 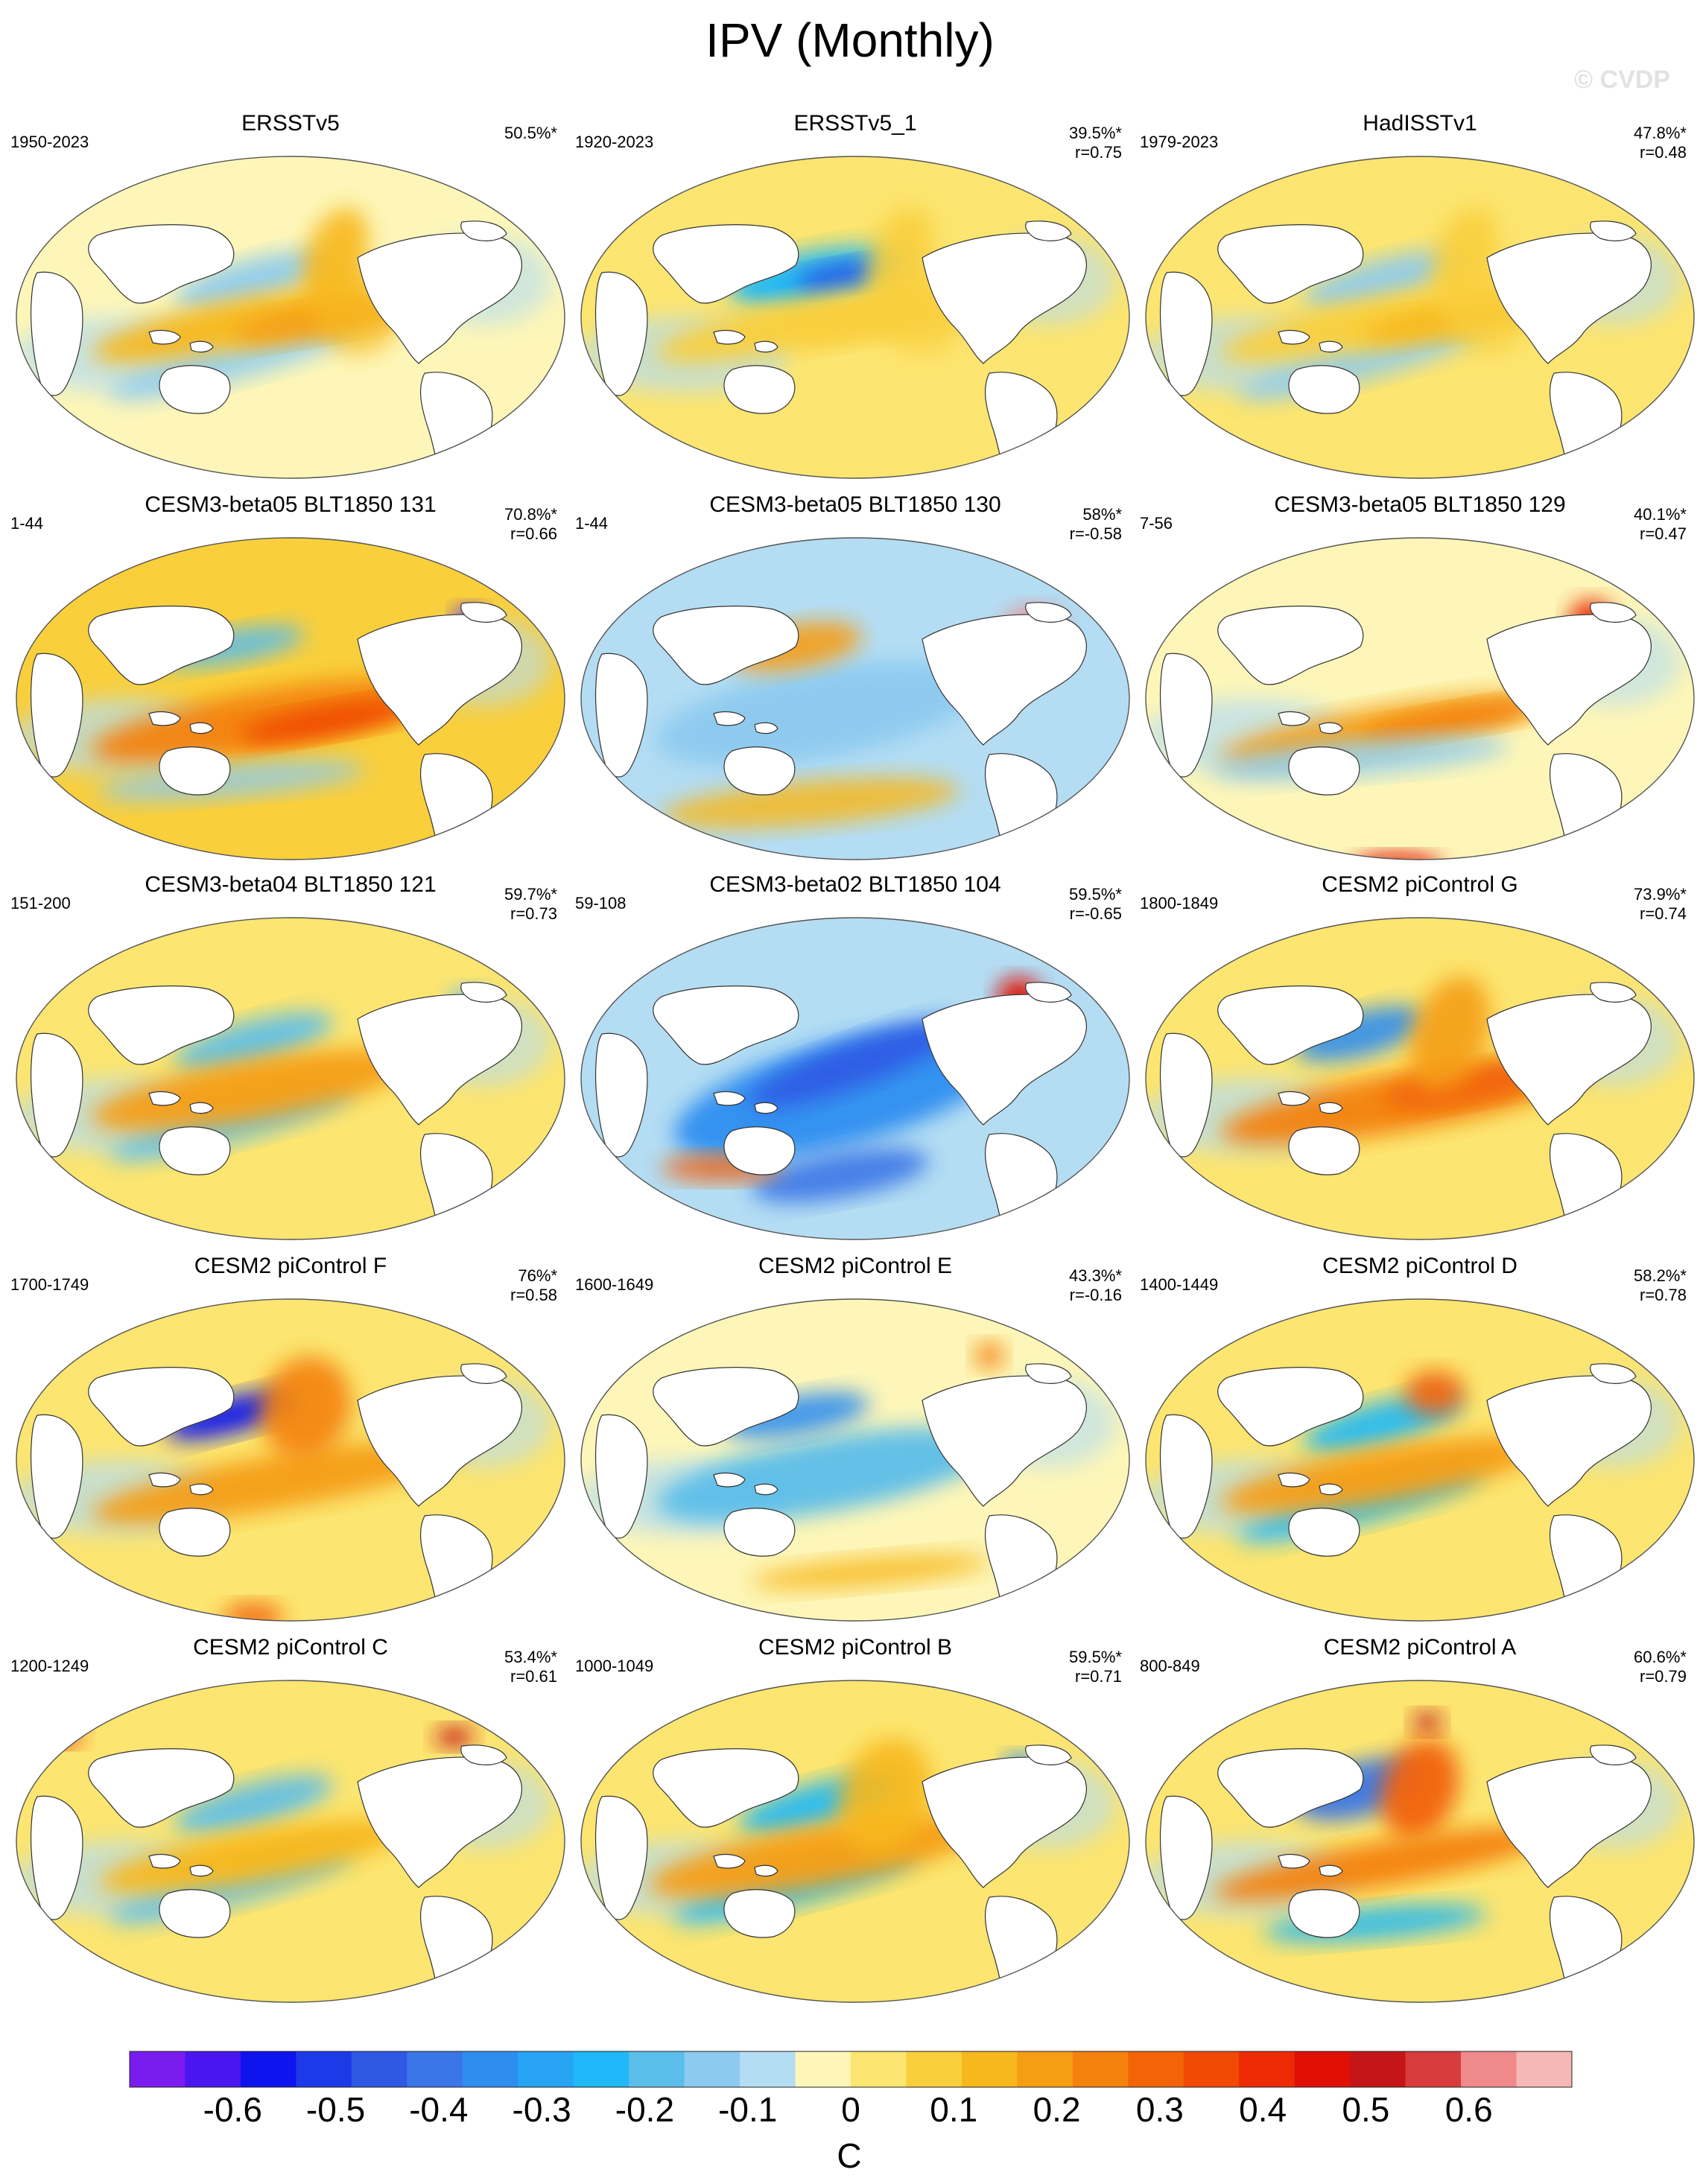 What do you see at coordinates (533, 1676) in the screenshot?
I see `pattern-correlation: r=0.61` at bounding box center [533, 1676].